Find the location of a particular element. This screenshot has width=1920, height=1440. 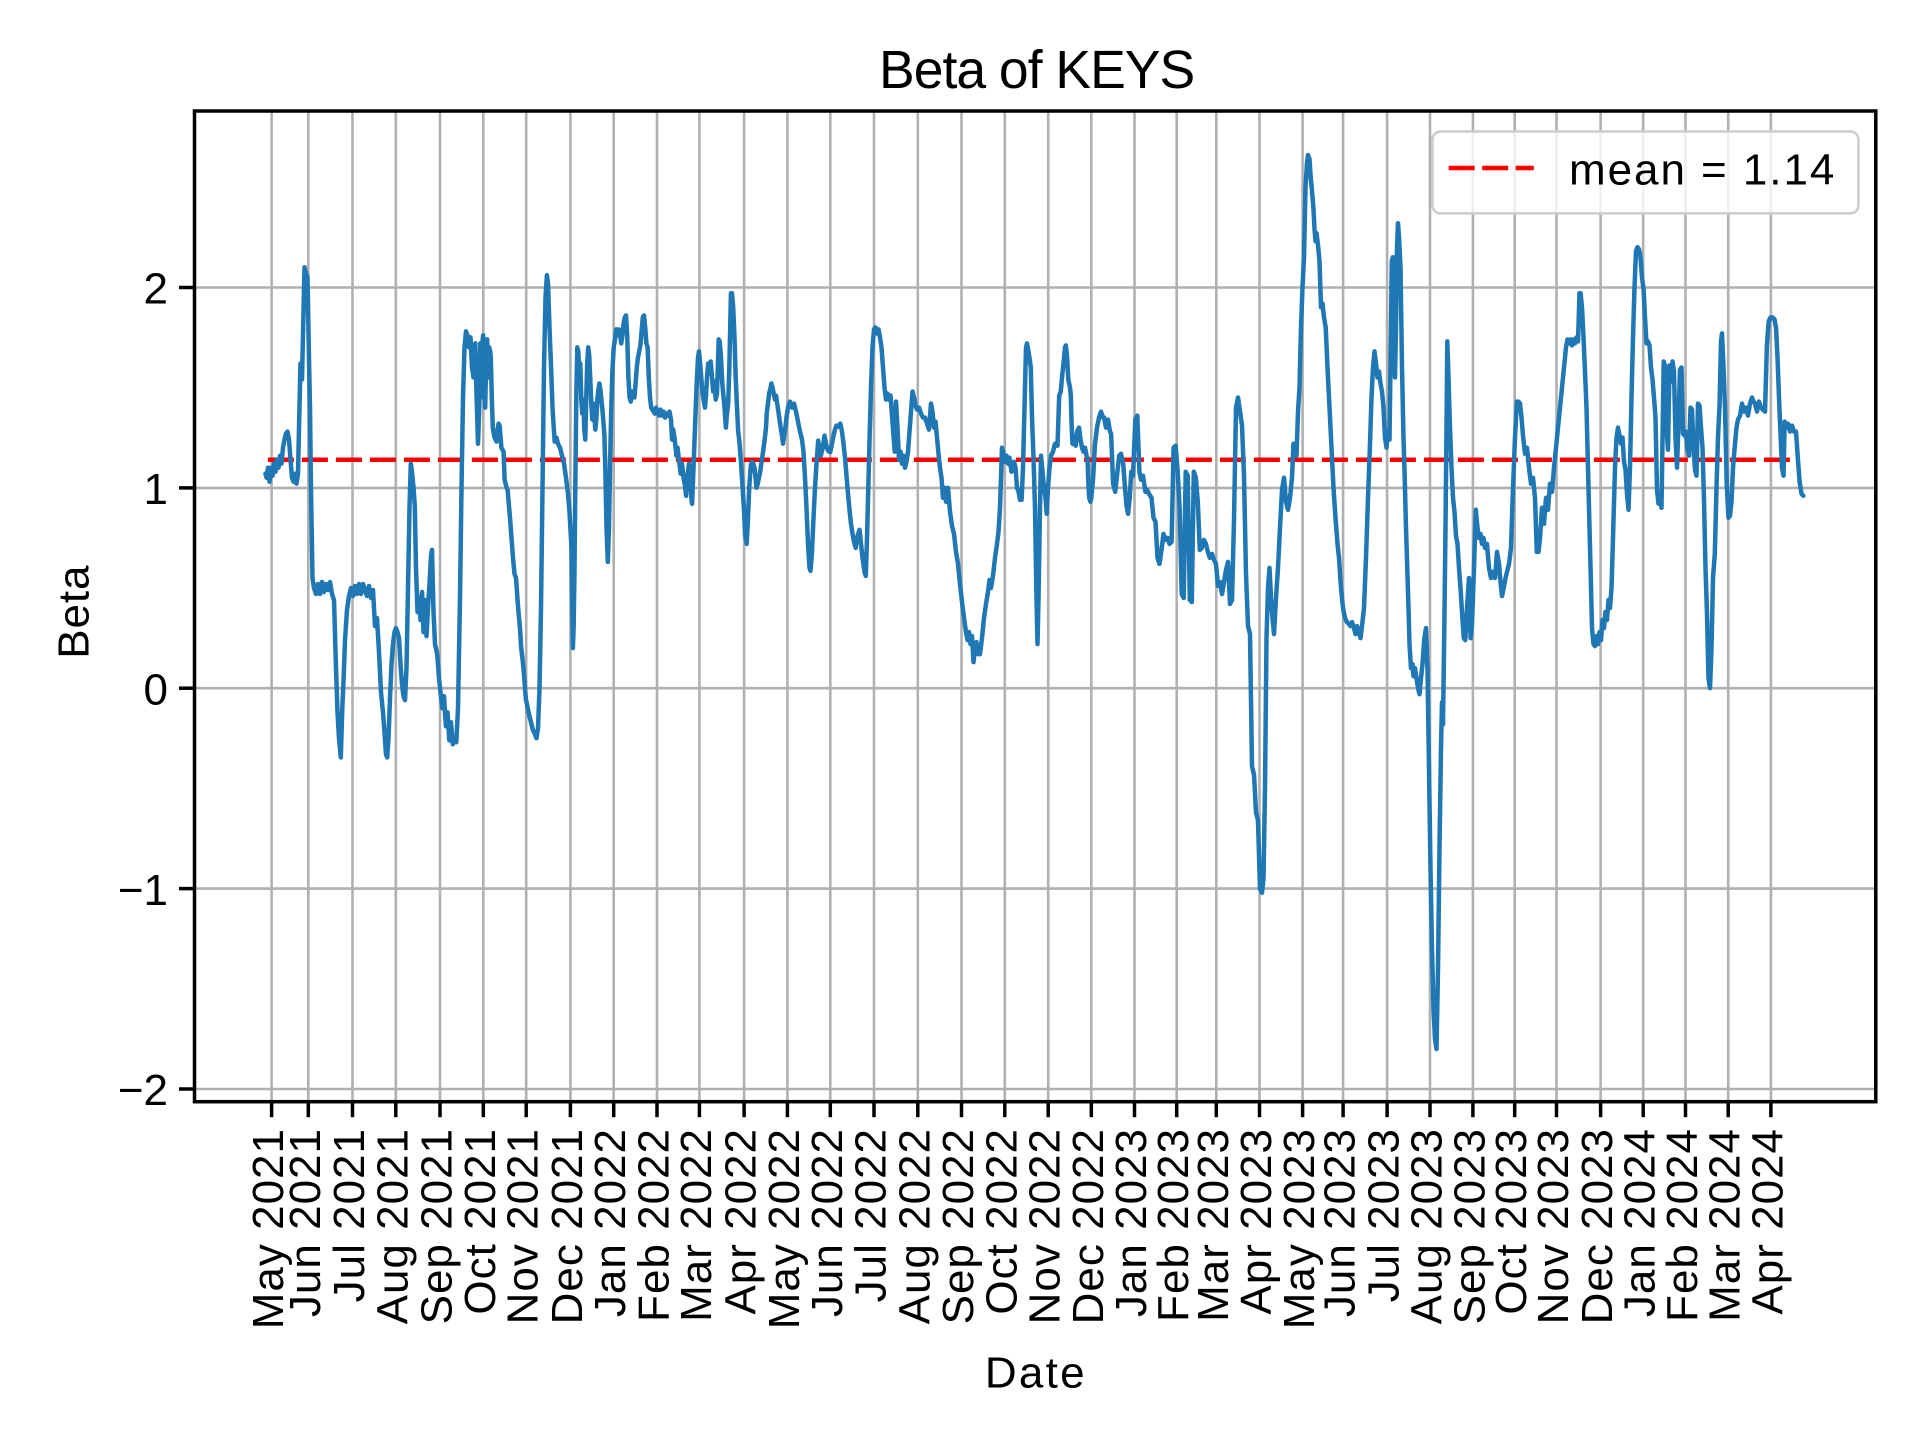

svg-text: Jan 2022 is located at coordinates (610, 1222).